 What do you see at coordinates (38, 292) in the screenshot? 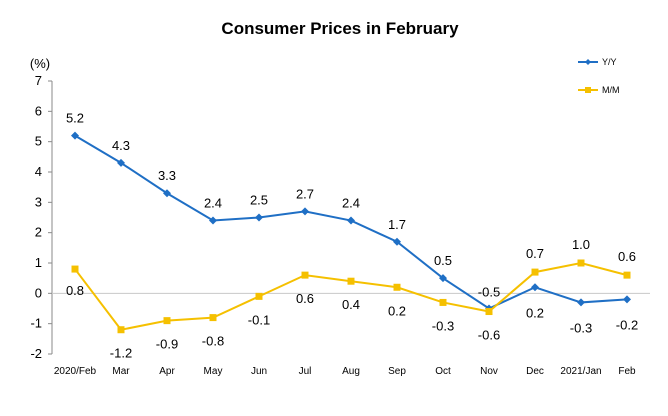
I see `y-tick-label: 0` at bounding box center [38, 292].